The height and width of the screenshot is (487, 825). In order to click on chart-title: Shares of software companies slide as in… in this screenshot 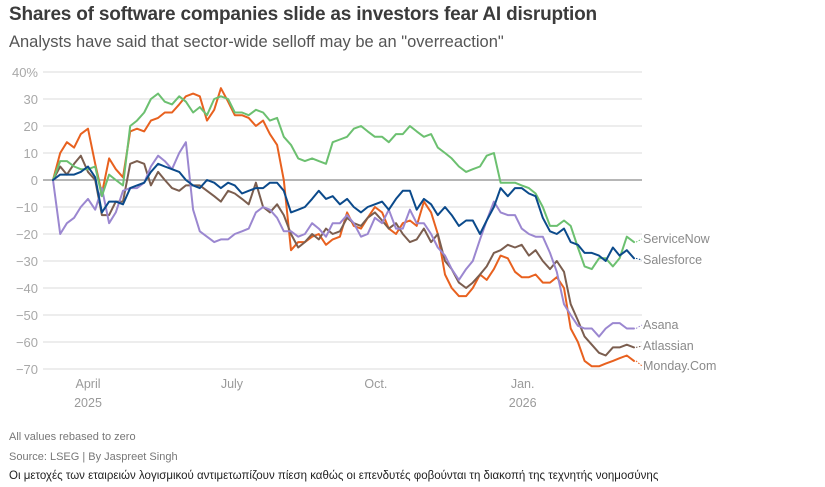, I will do `click(303, 14)`.